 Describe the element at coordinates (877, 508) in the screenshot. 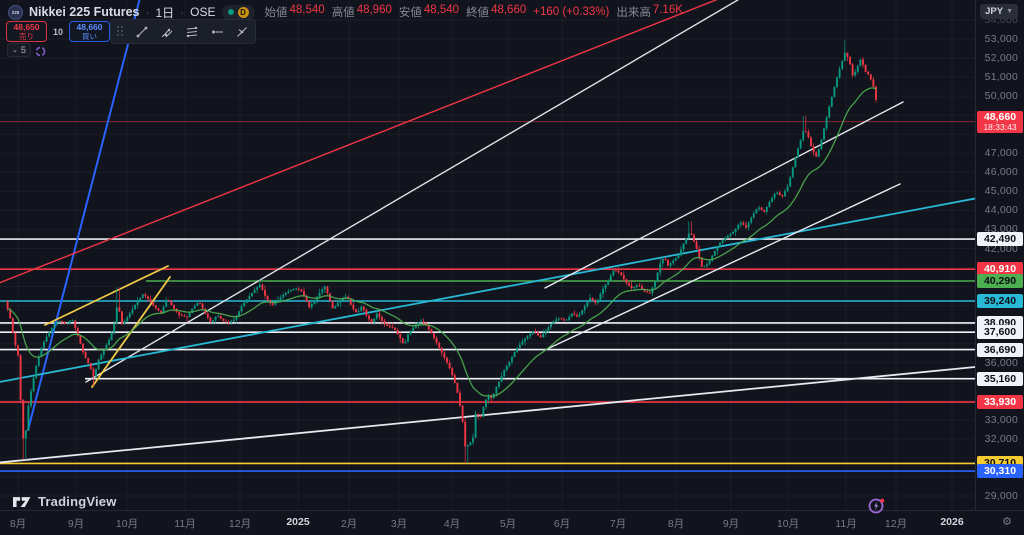

I see `market-event-icon` at that location.